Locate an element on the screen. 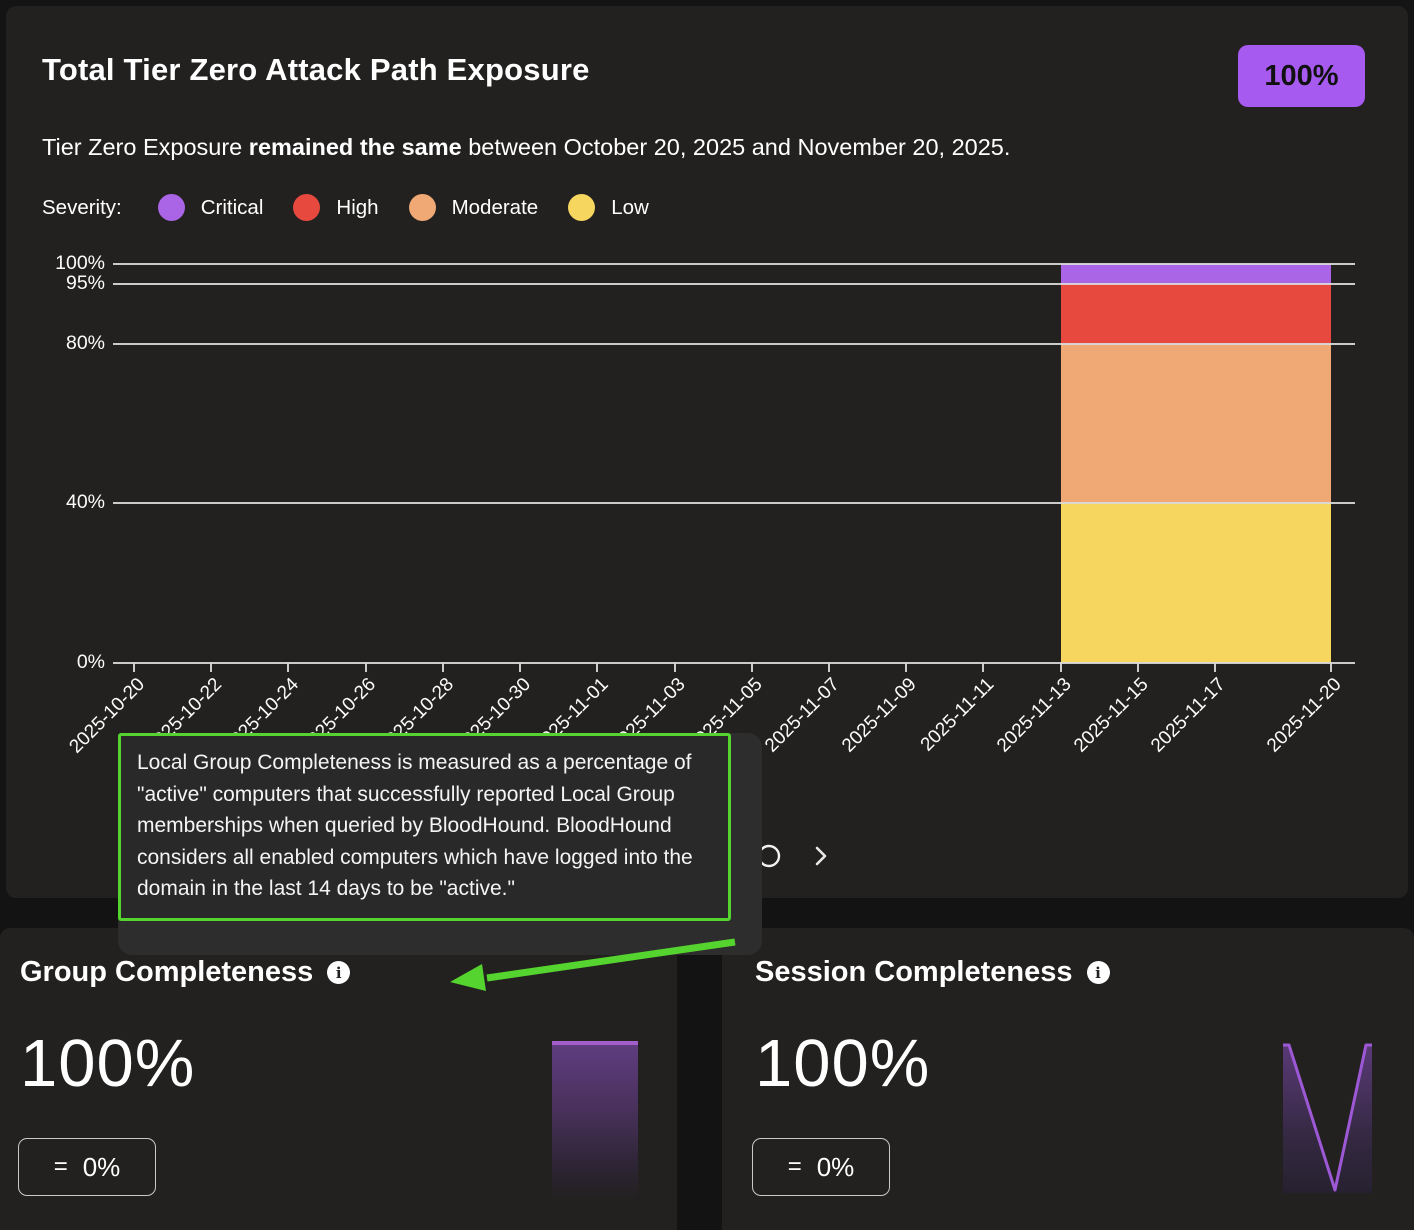 This screenshot has width=1414, height=1230. card-title-text: Group Completeness is located at coordinates (167, 972).